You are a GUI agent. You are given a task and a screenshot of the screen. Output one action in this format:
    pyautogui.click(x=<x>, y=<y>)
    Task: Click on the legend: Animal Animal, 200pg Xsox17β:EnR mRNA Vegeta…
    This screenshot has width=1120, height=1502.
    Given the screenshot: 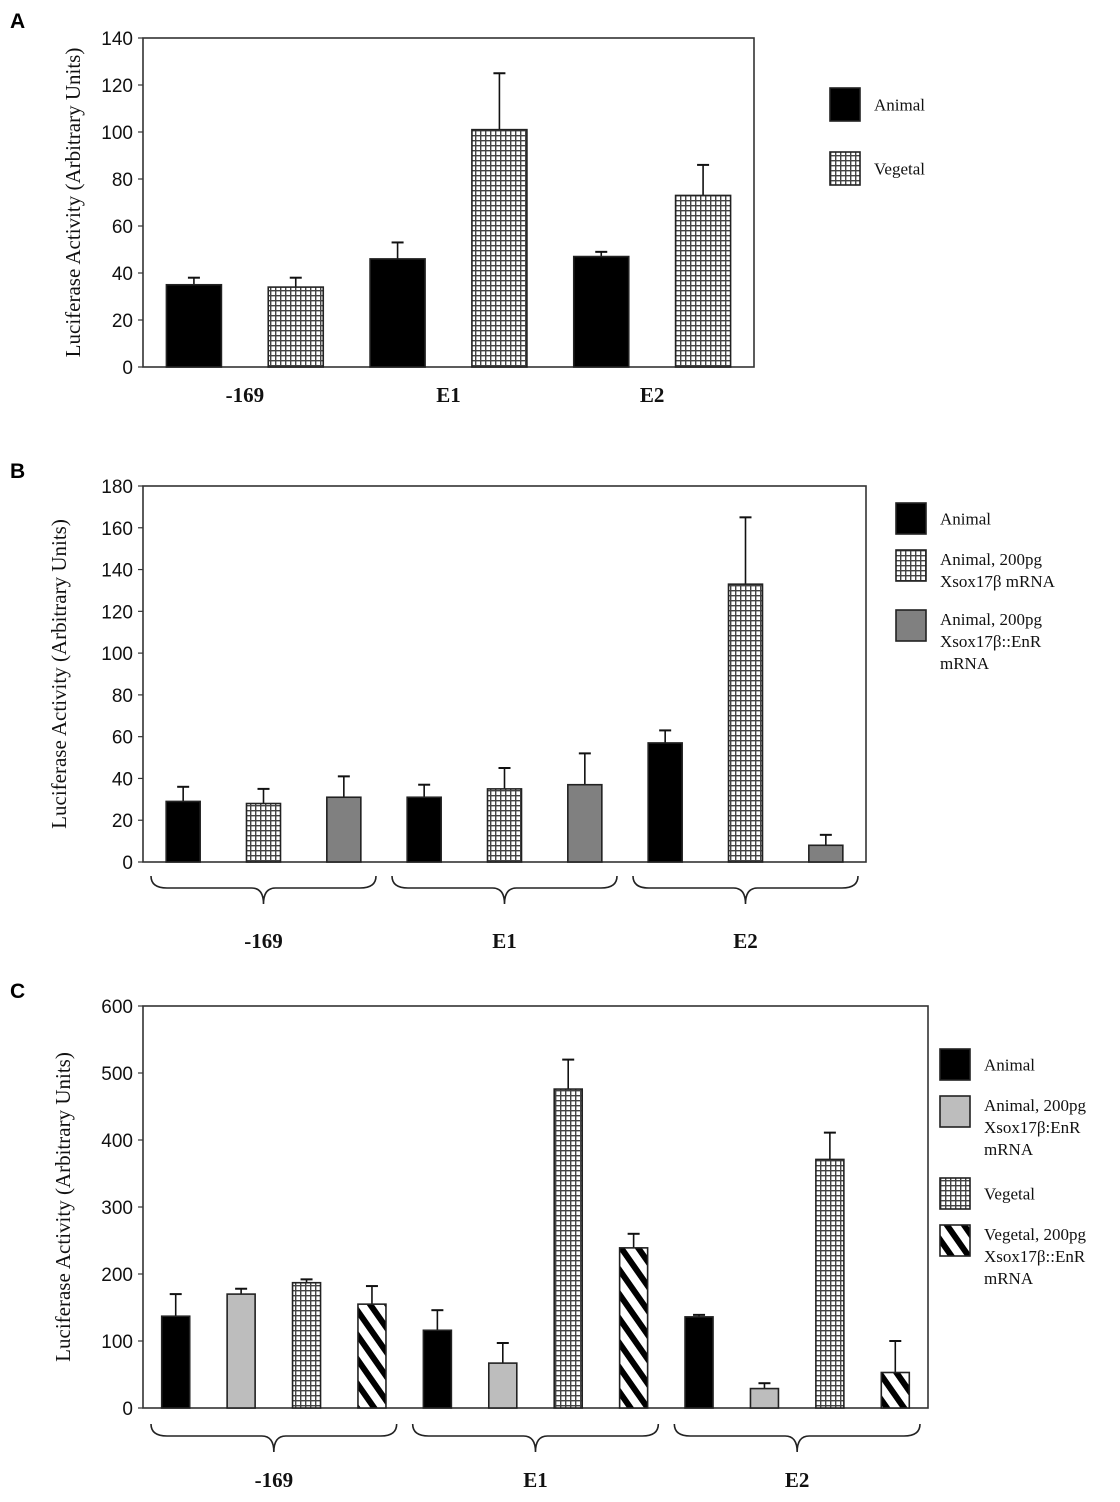 What is the action you would take?
    pyautogui.click(x=1012, y=1168)
    